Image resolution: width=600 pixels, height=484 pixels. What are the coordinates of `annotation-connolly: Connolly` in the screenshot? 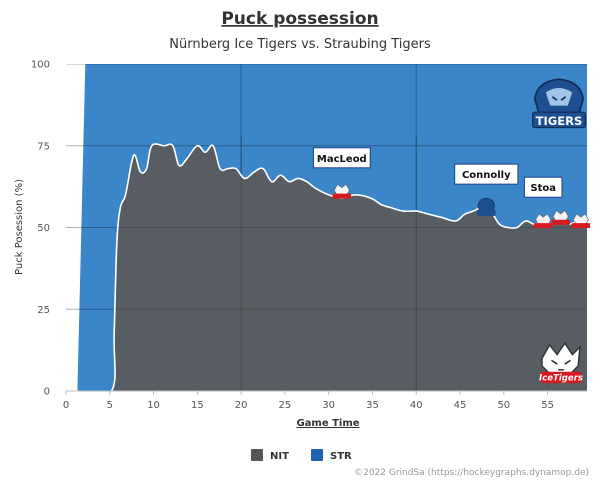 It's located at (486, 174).